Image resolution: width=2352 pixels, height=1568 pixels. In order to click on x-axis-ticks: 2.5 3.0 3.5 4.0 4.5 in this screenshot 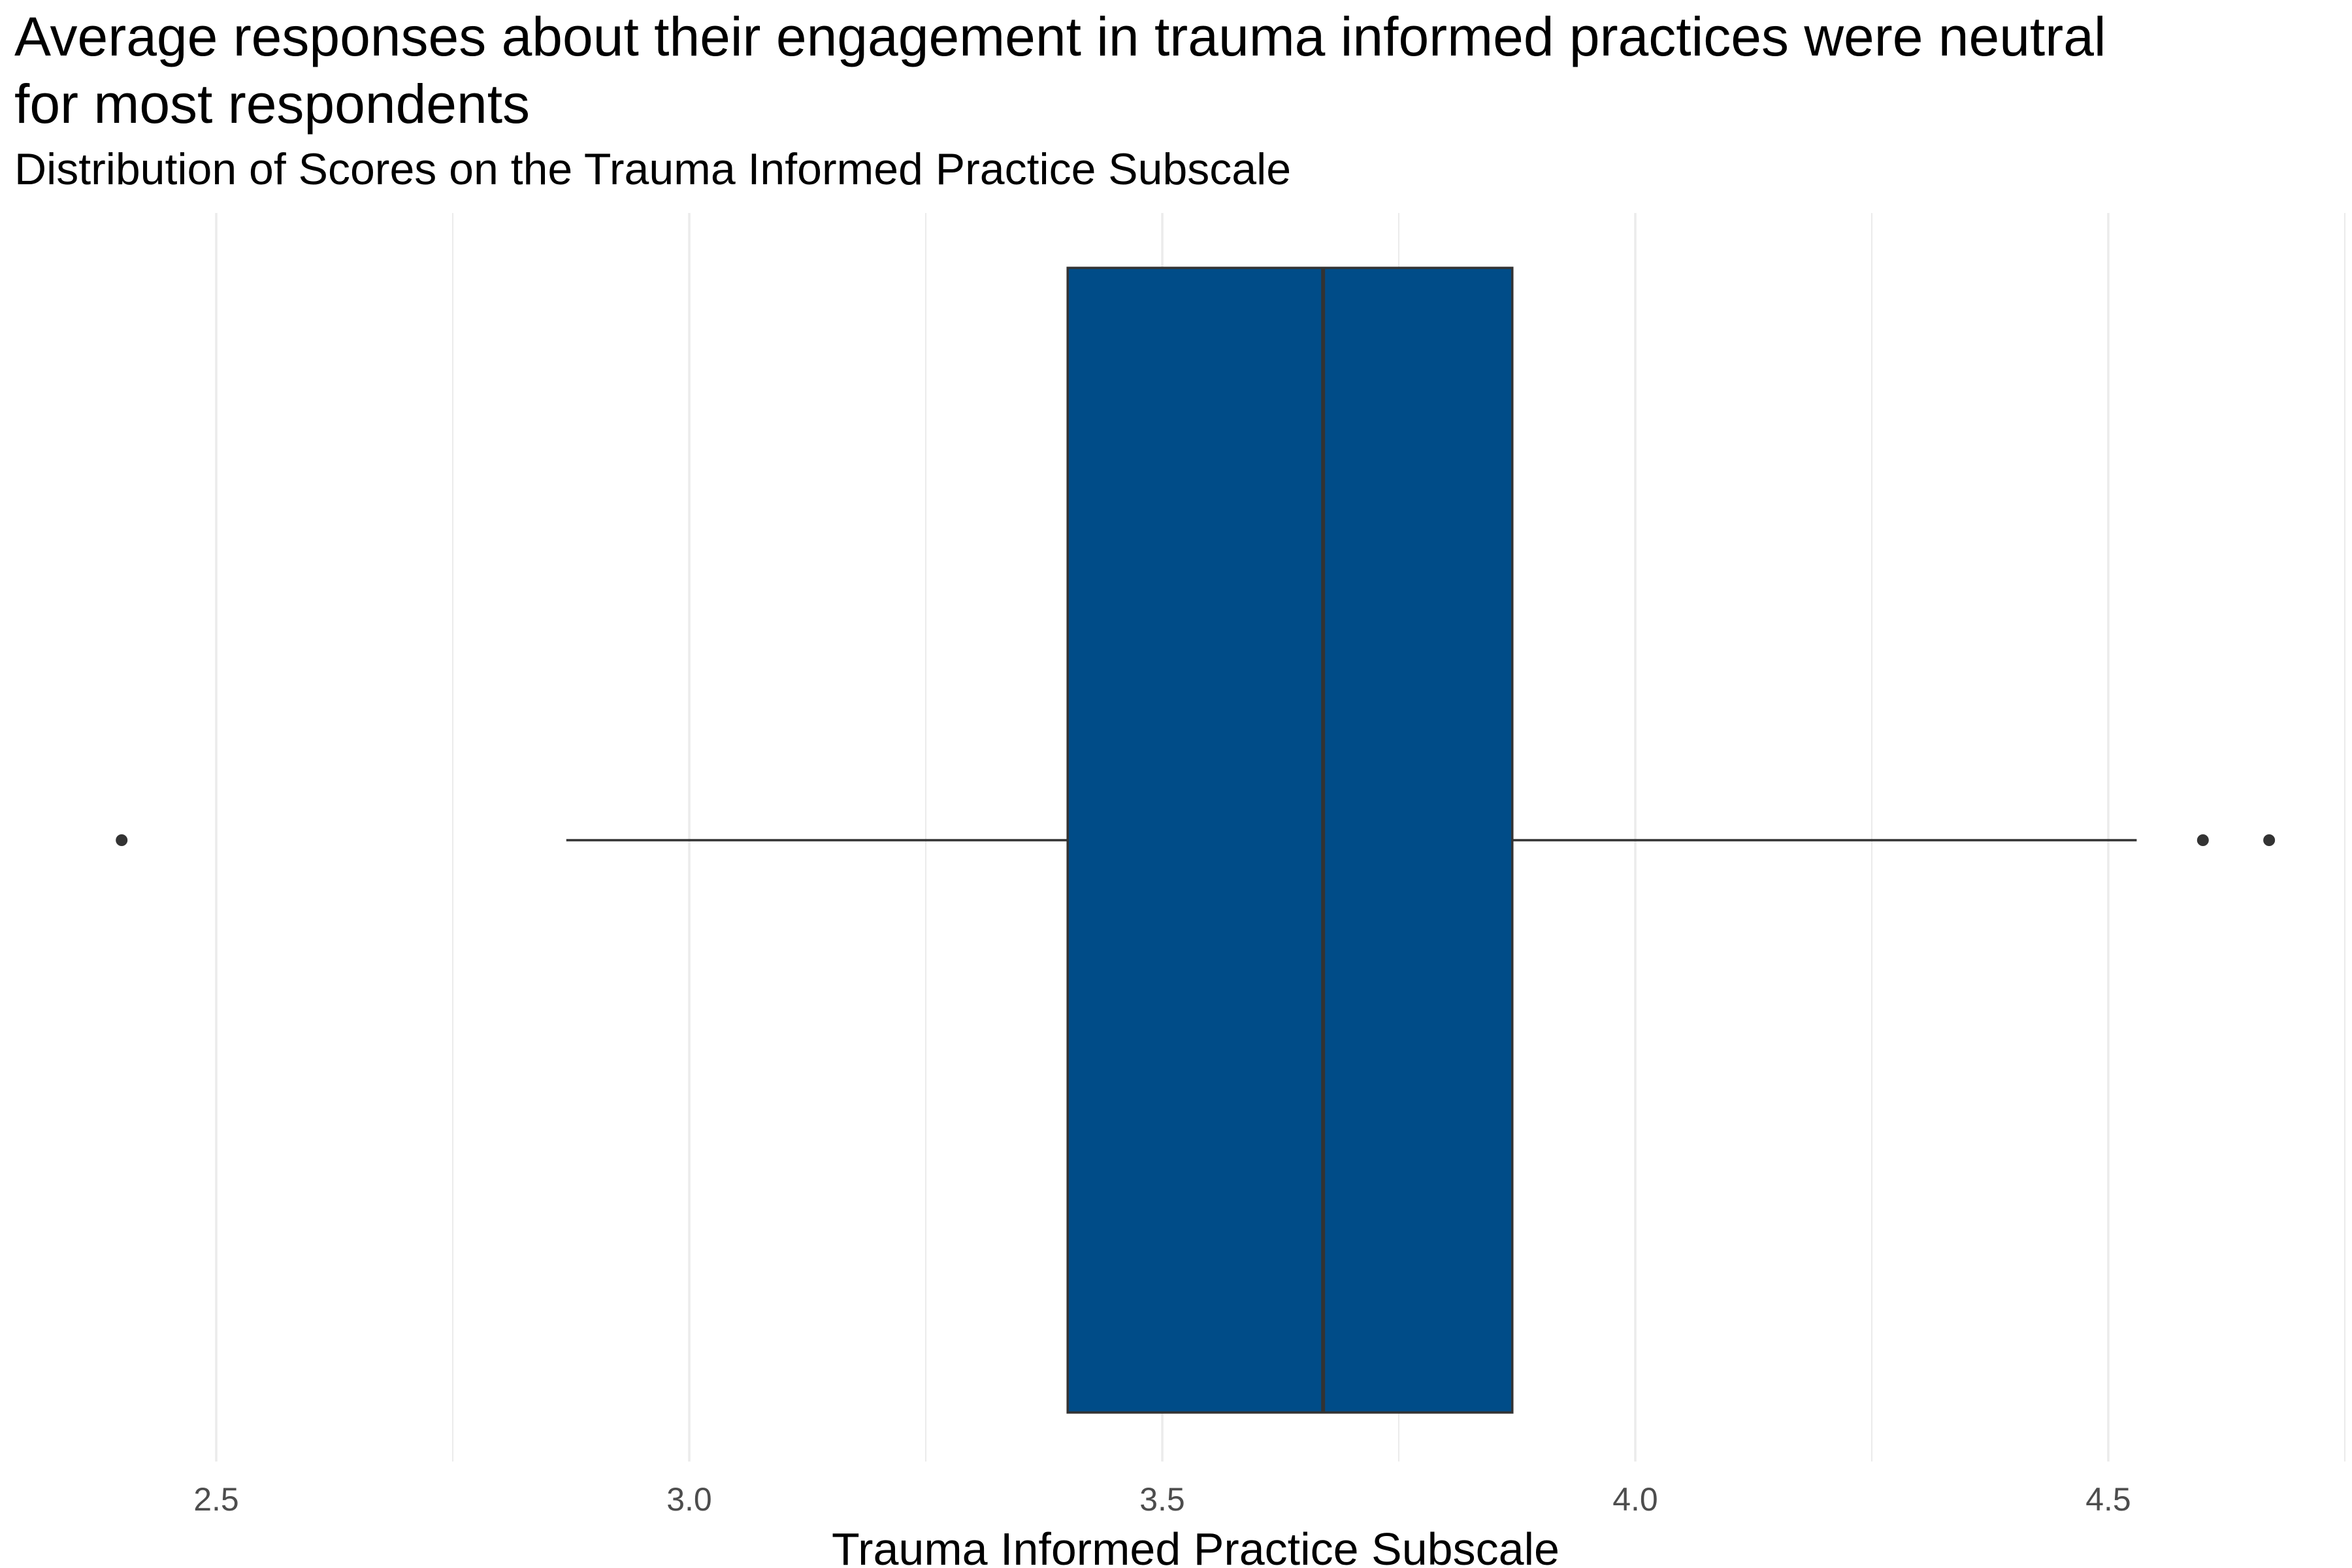, I will do `click(1162, 1499)`.